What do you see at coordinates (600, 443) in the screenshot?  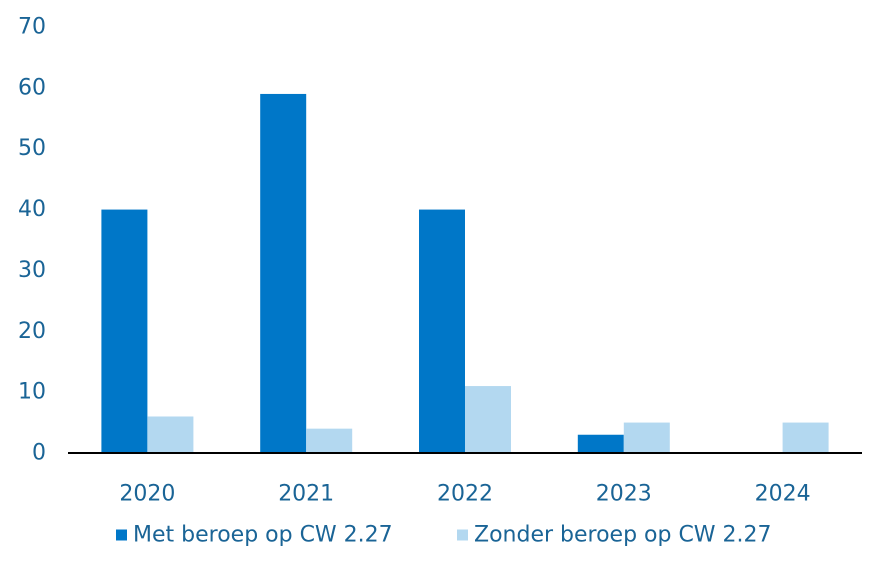 I see `bar-met-2023` at bounding box center [600, 443].